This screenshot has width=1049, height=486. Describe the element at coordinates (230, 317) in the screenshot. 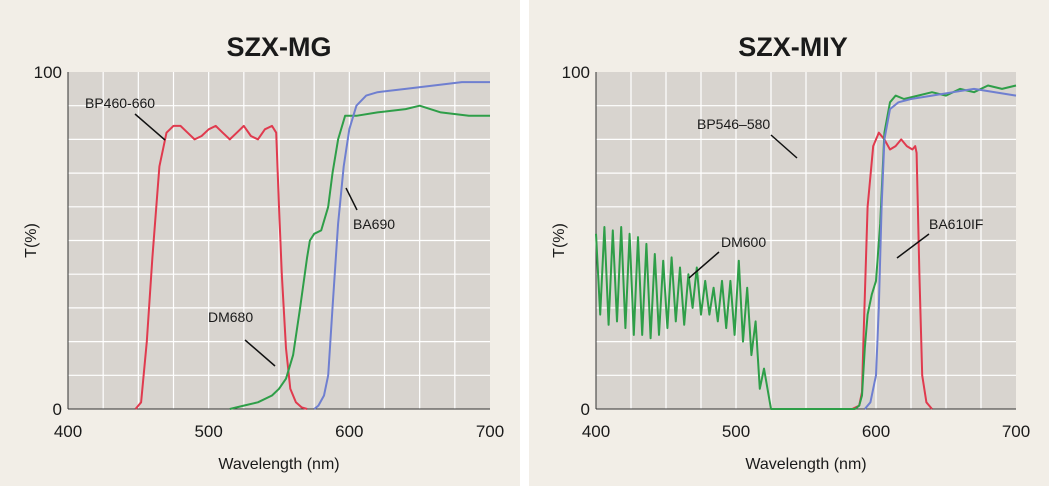

I see `annotation-label: DM680` at that location.